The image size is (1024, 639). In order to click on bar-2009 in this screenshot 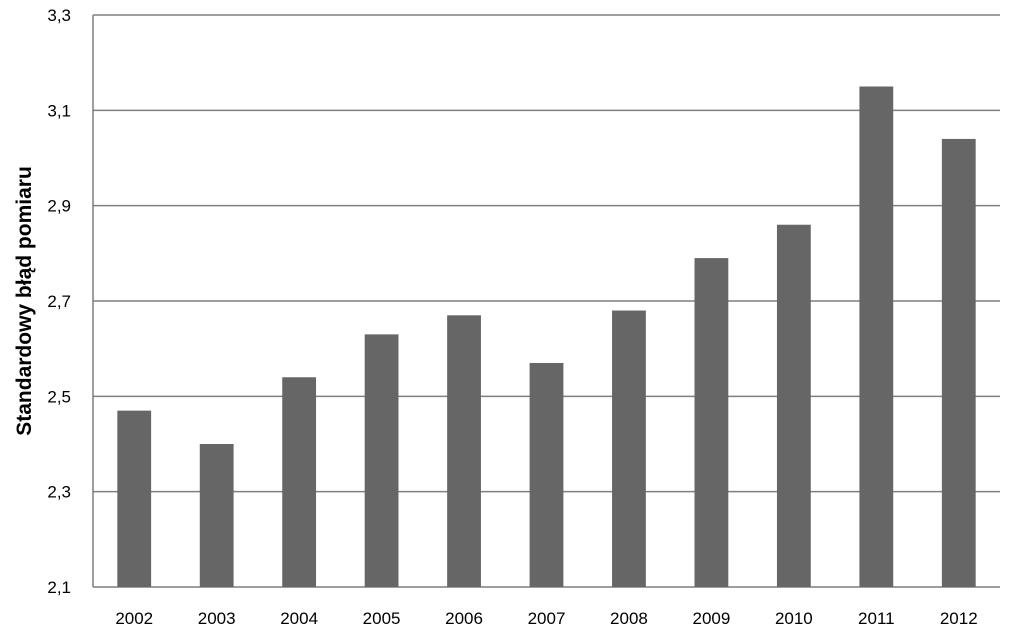, I will do `click(711, 422)`.